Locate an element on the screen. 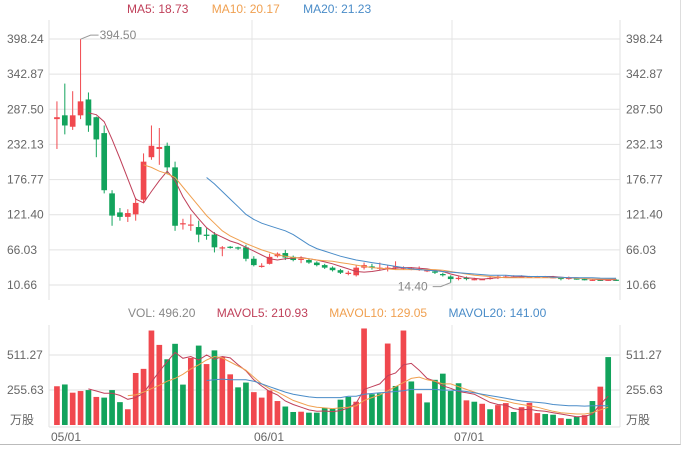  legend-mavol20: MAVOL20: 141.00 is located at coordinates (497, 313).